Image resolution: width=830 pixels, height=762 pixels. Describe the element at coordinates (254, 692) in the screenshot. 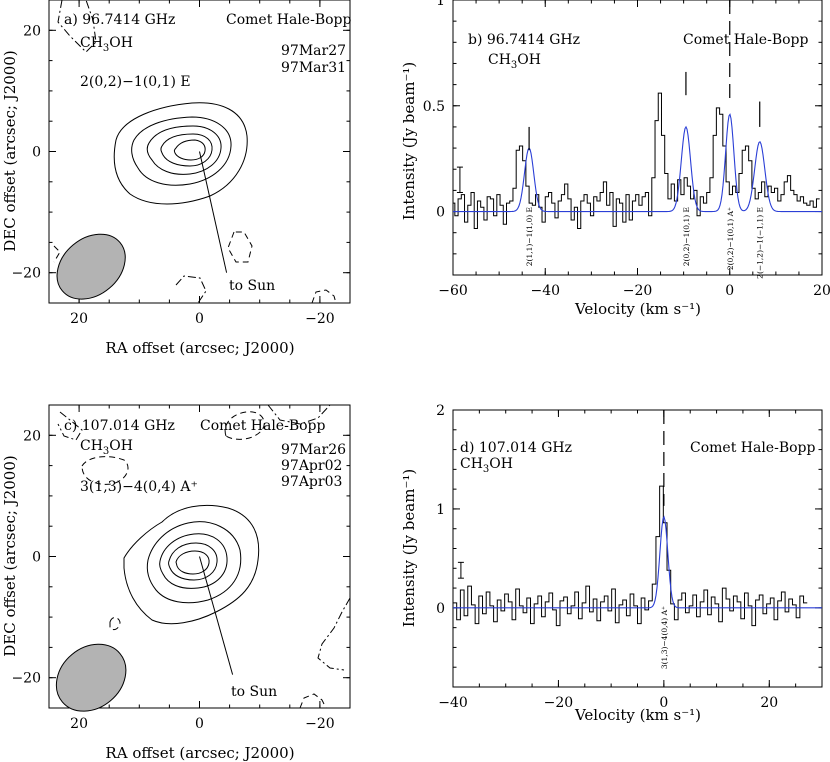

I see `panel-c-to-sun-label: to Sun` at that location.